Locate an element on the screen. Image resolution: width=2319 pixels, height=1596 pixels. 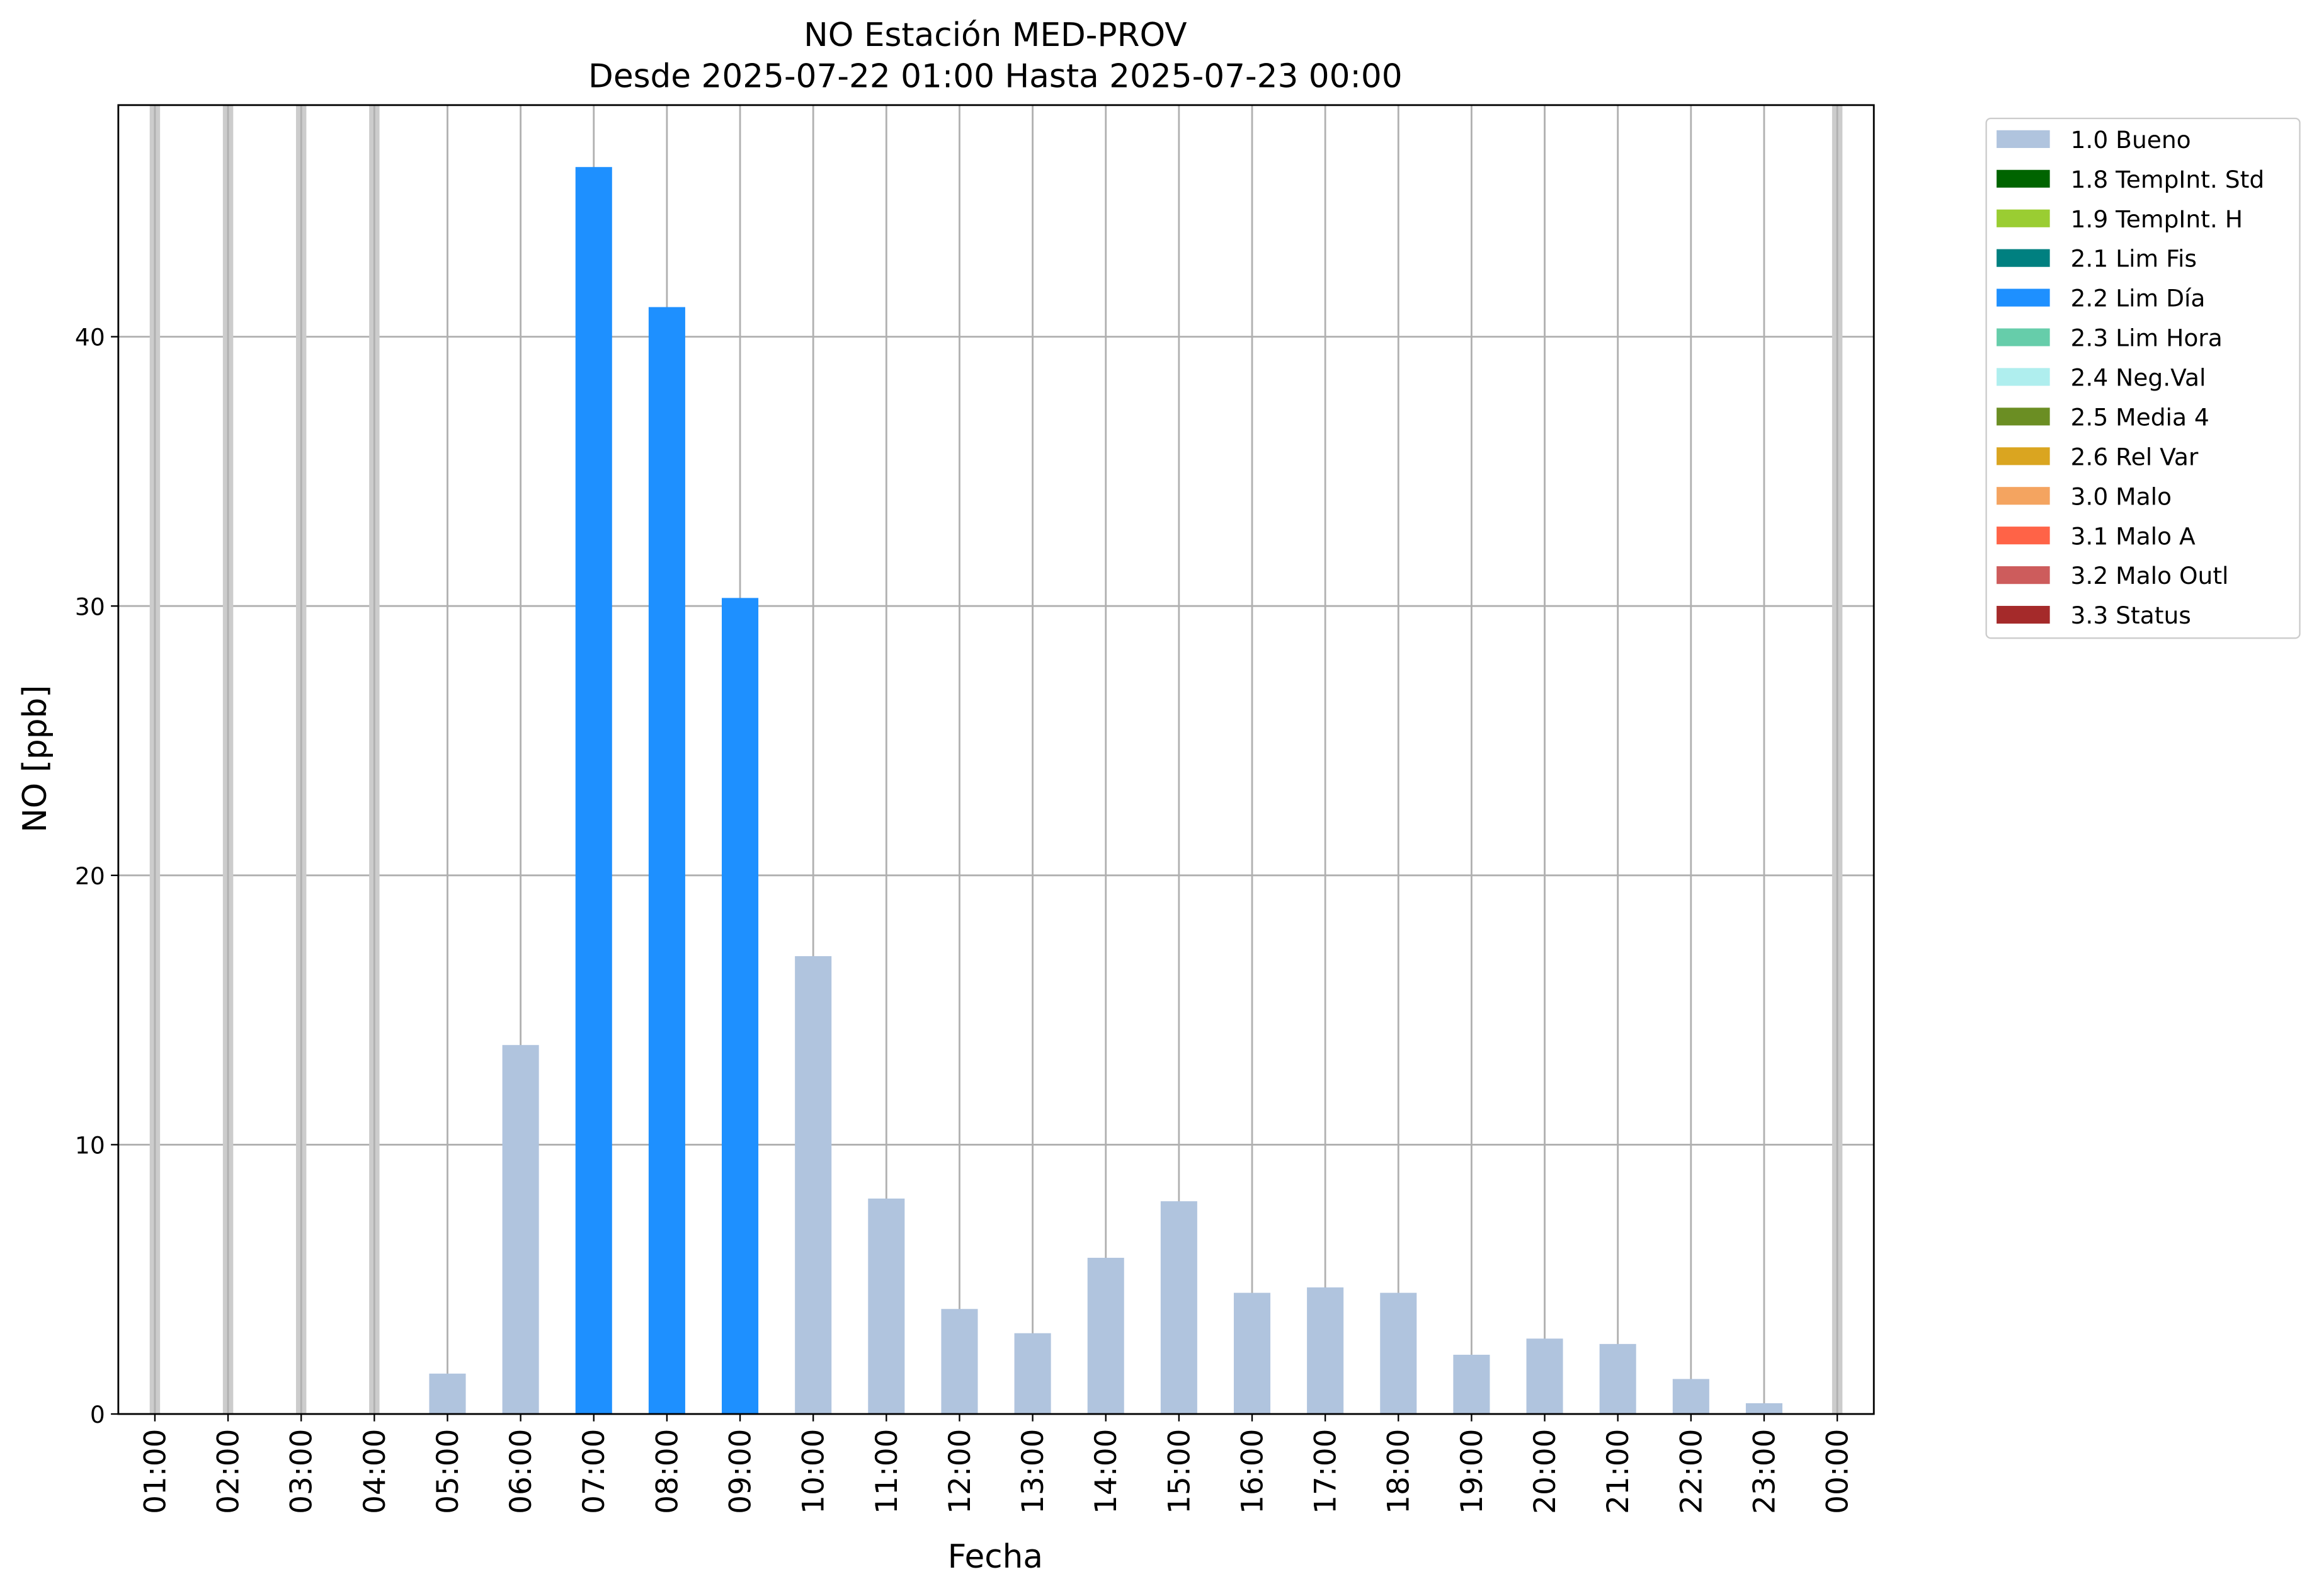
legend-label: 2.3 Lim Hora is located at coordinates (2147, 338).